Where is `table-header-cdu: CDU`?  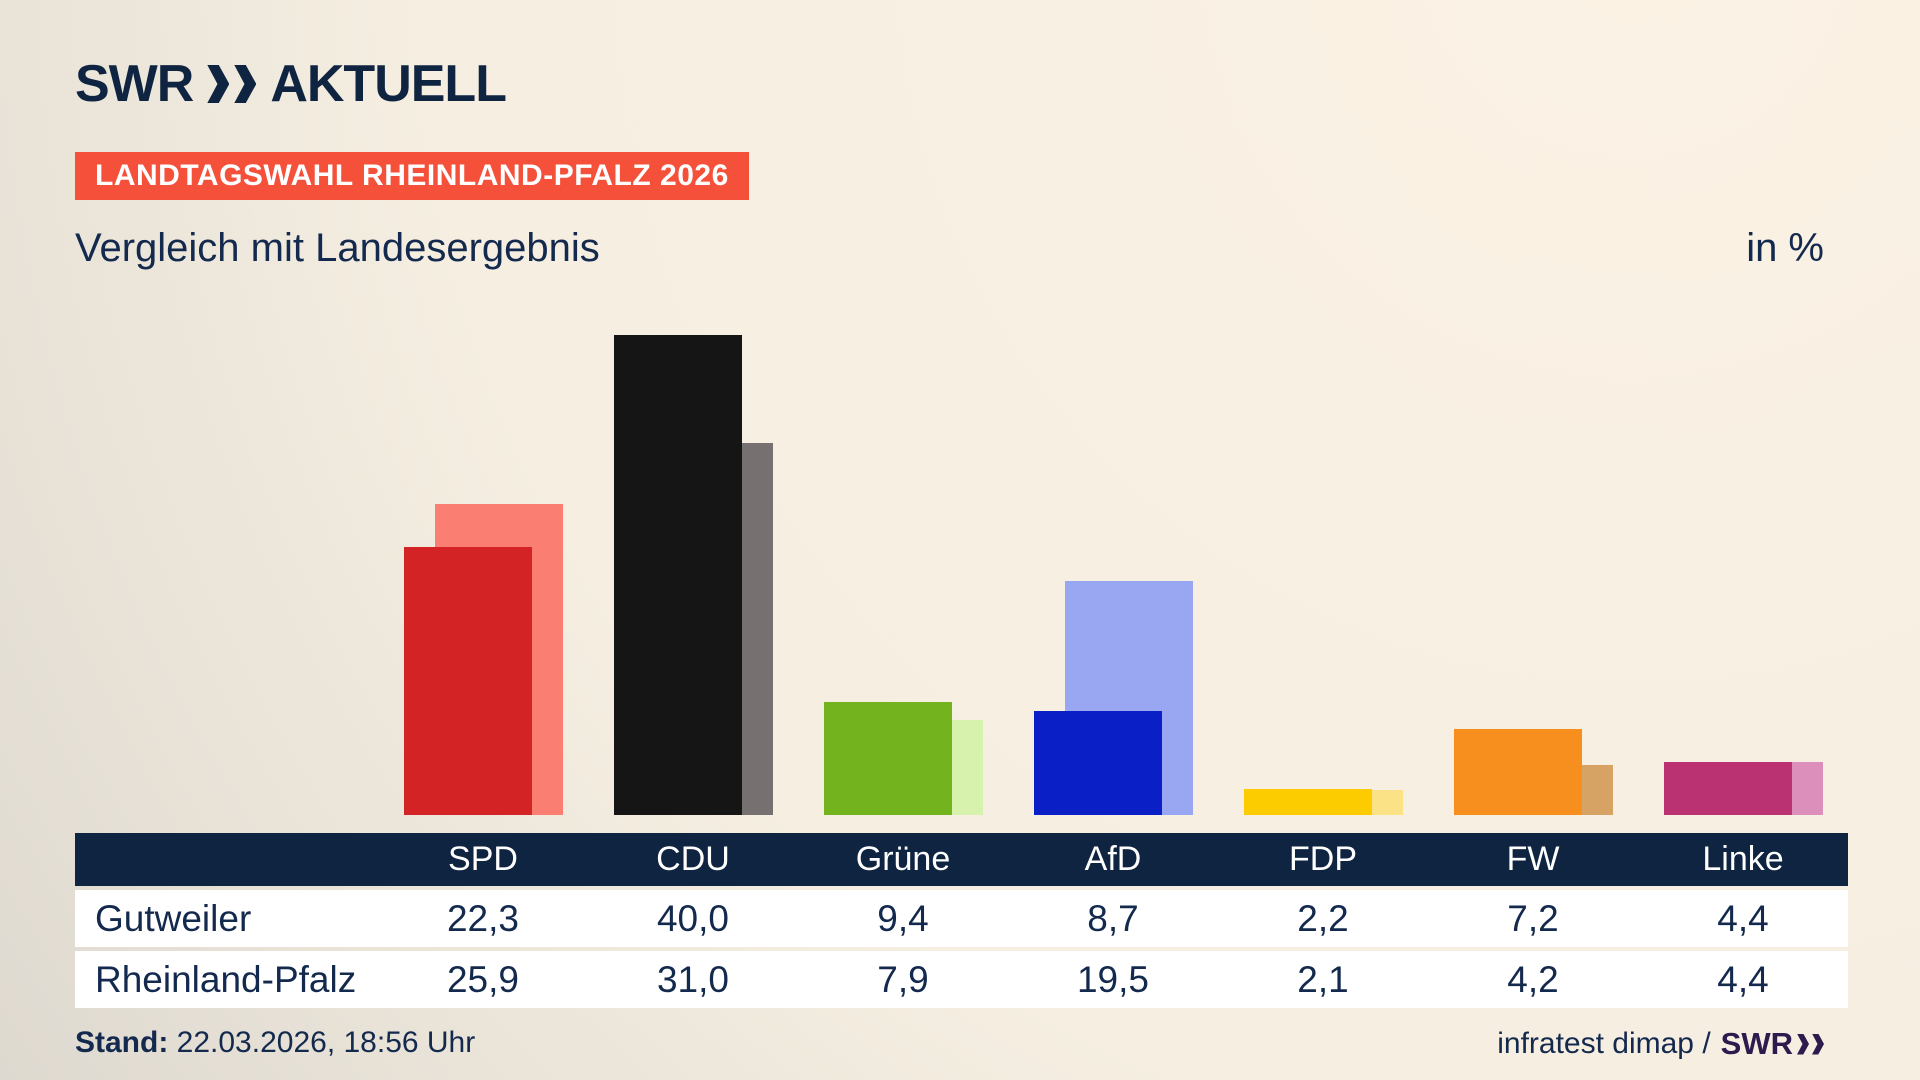 table-header-cdu: CDU is located at coordinates (693, 859).